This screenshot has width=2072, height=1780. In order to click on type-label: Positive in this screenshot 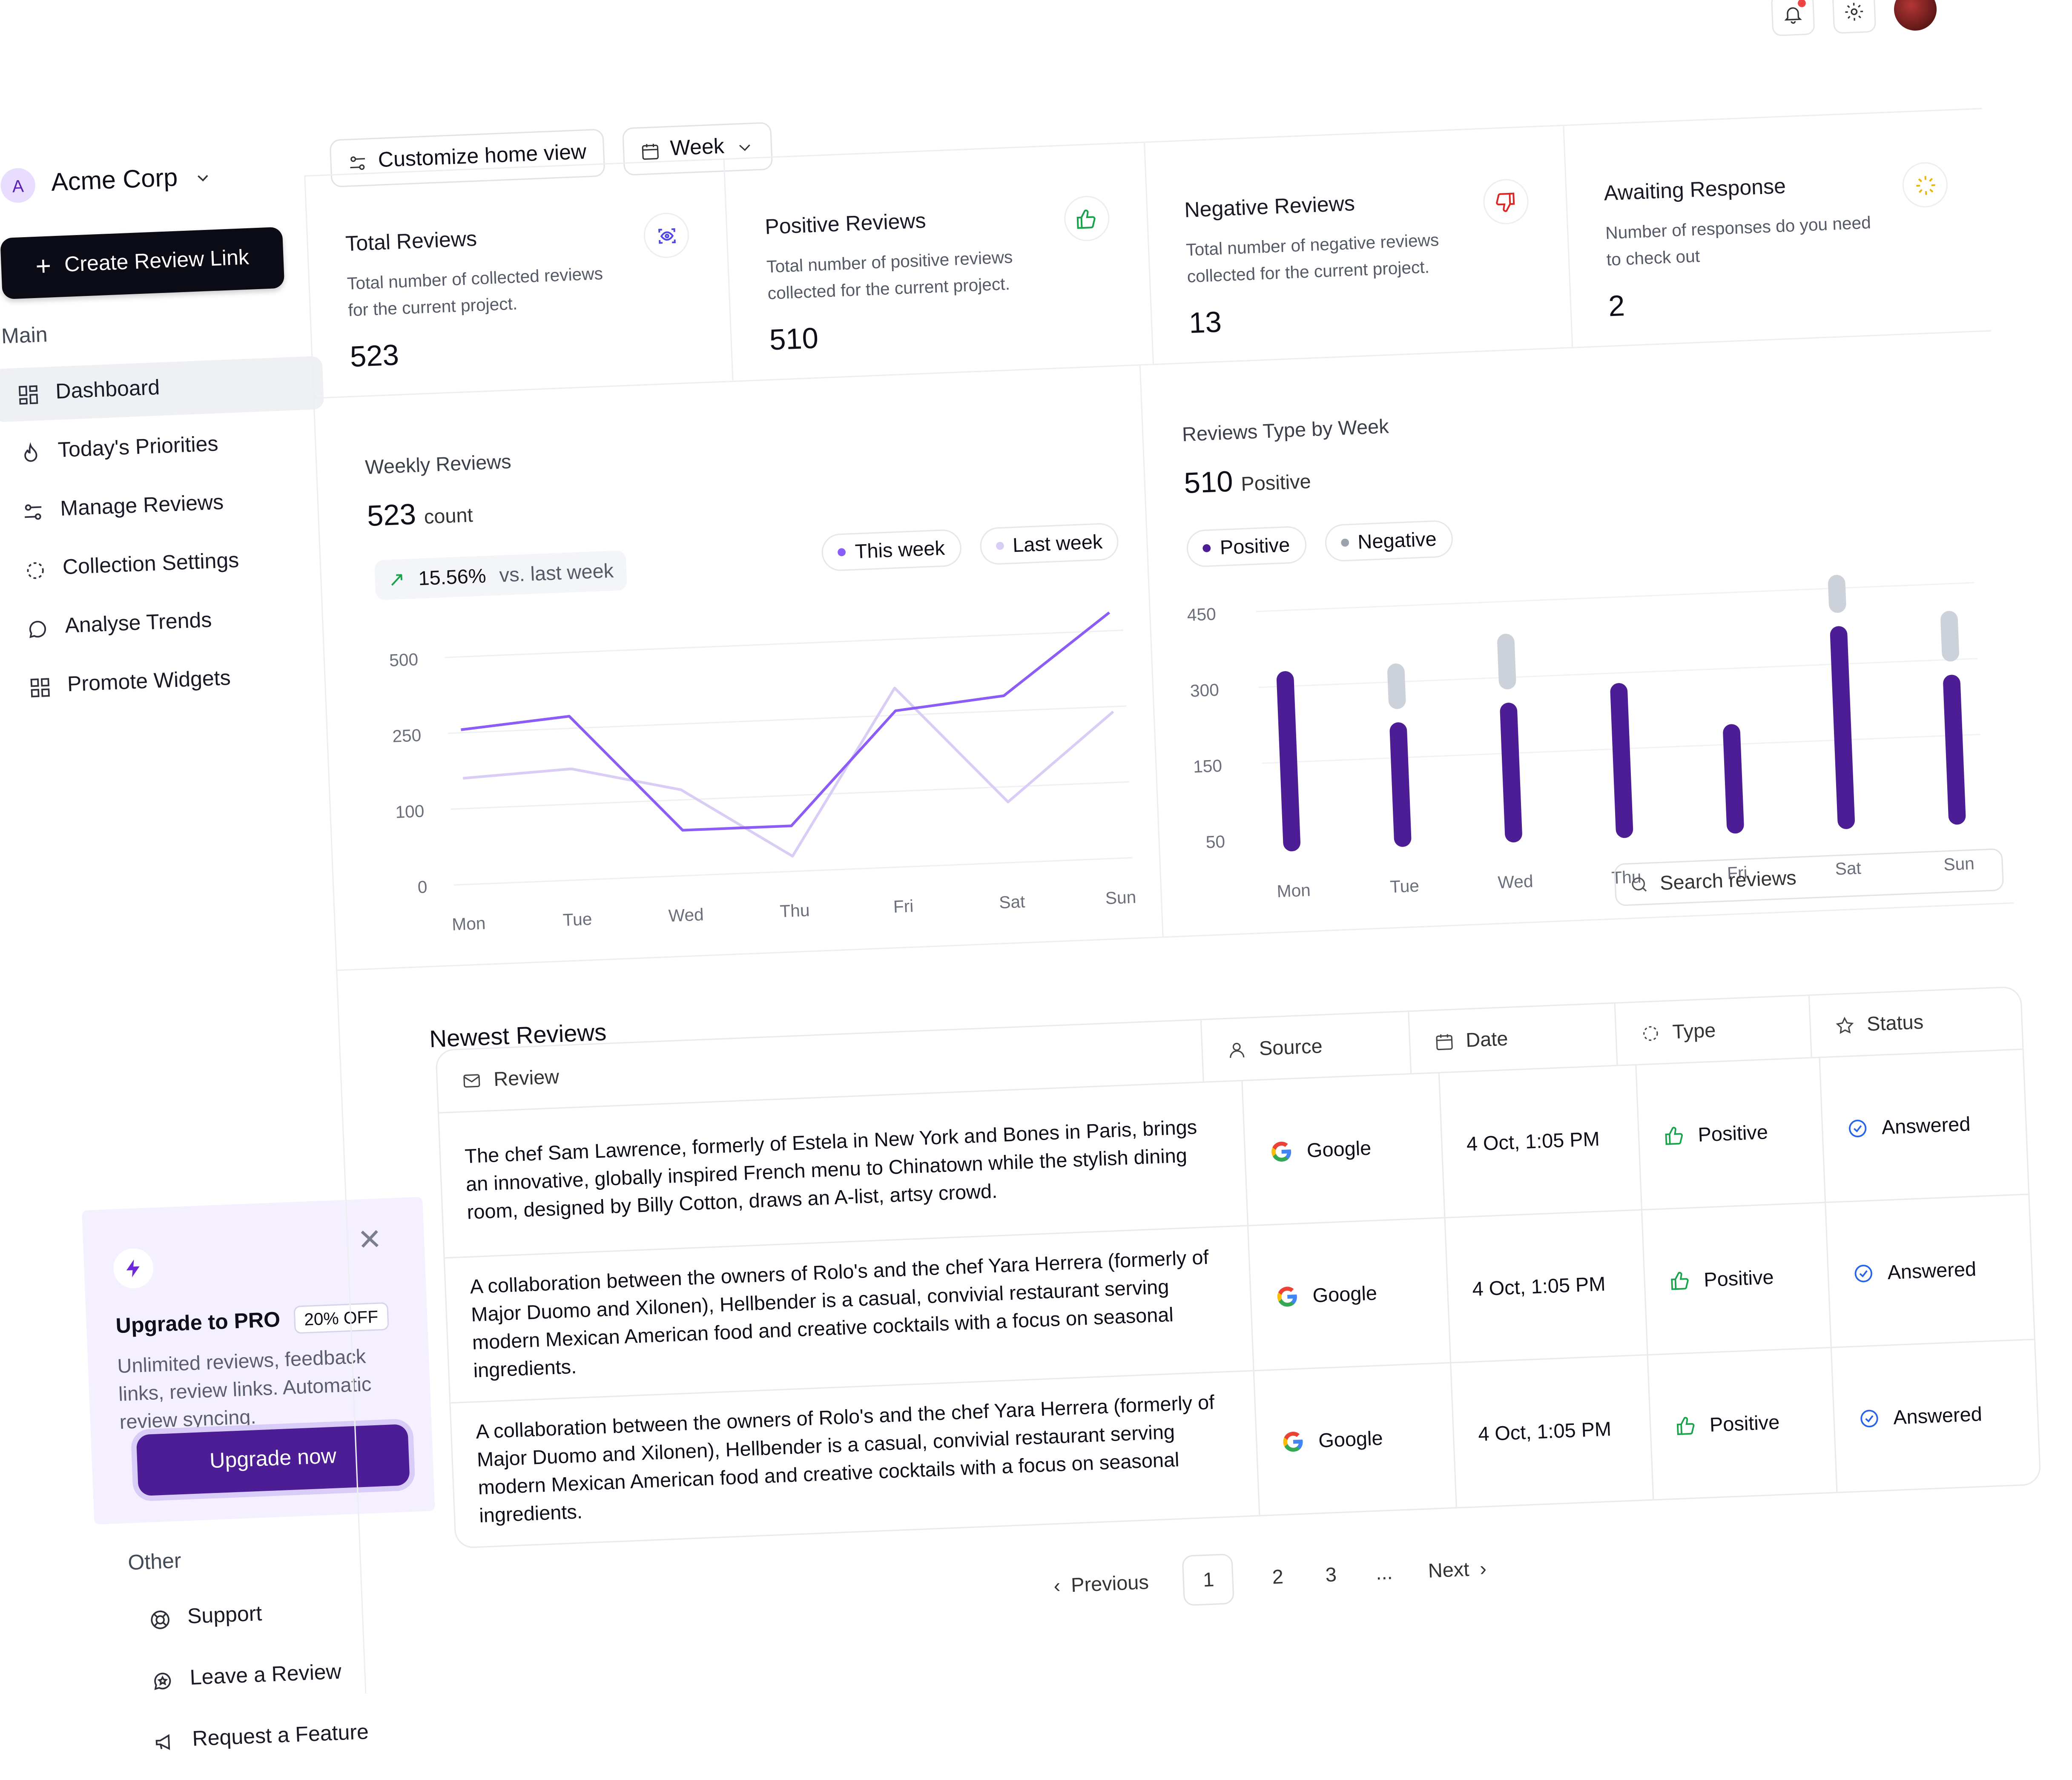, I will do `click(1744, 1424)`.